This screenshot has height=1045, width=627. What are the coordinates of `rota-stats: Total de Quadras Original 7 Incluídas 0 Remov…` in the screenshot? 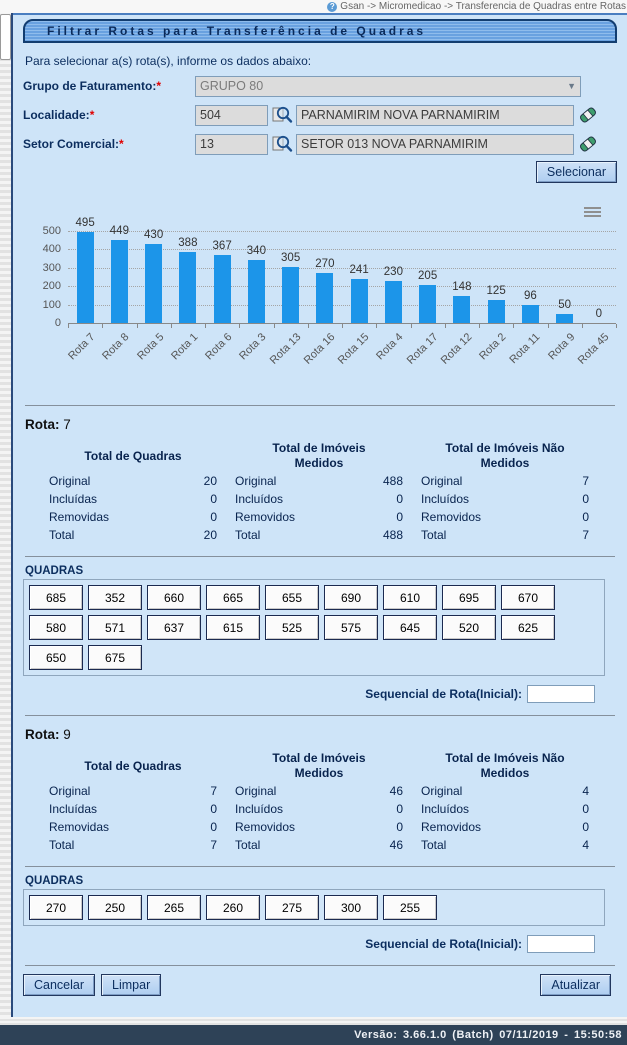 It's located at (320, 802).